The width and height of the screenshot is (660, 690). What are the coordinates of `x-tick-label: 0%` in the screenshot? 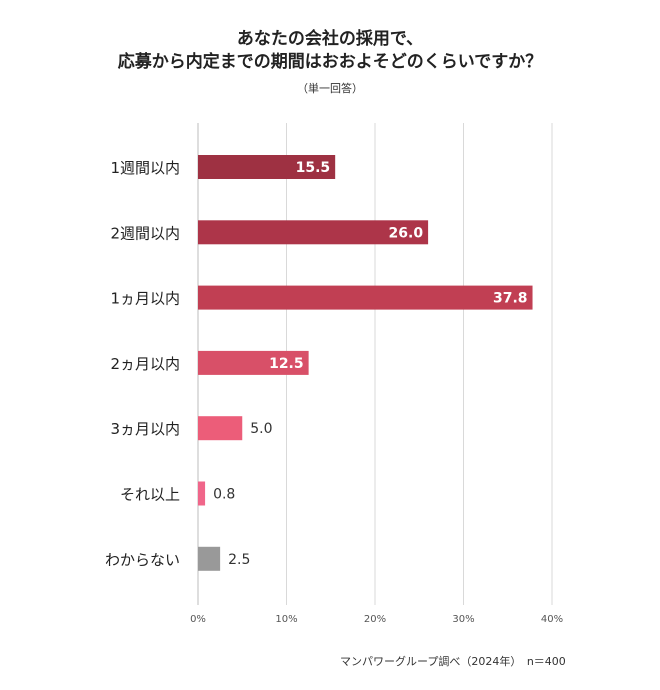 It's located at (198, 619).